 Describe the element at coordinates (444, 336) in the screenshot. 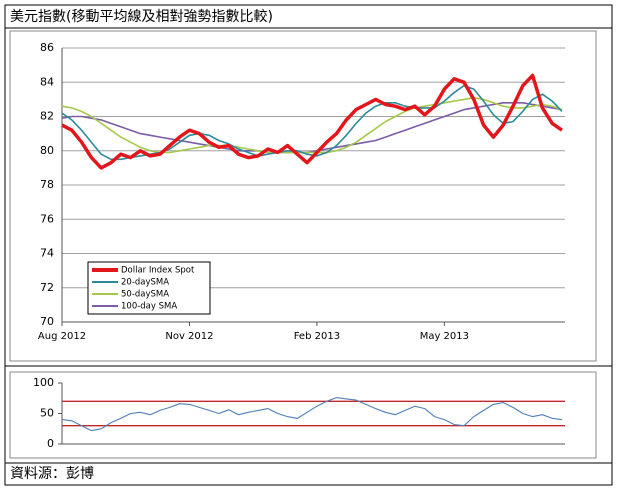

I see `x-tick-label: May 2013` at that location.